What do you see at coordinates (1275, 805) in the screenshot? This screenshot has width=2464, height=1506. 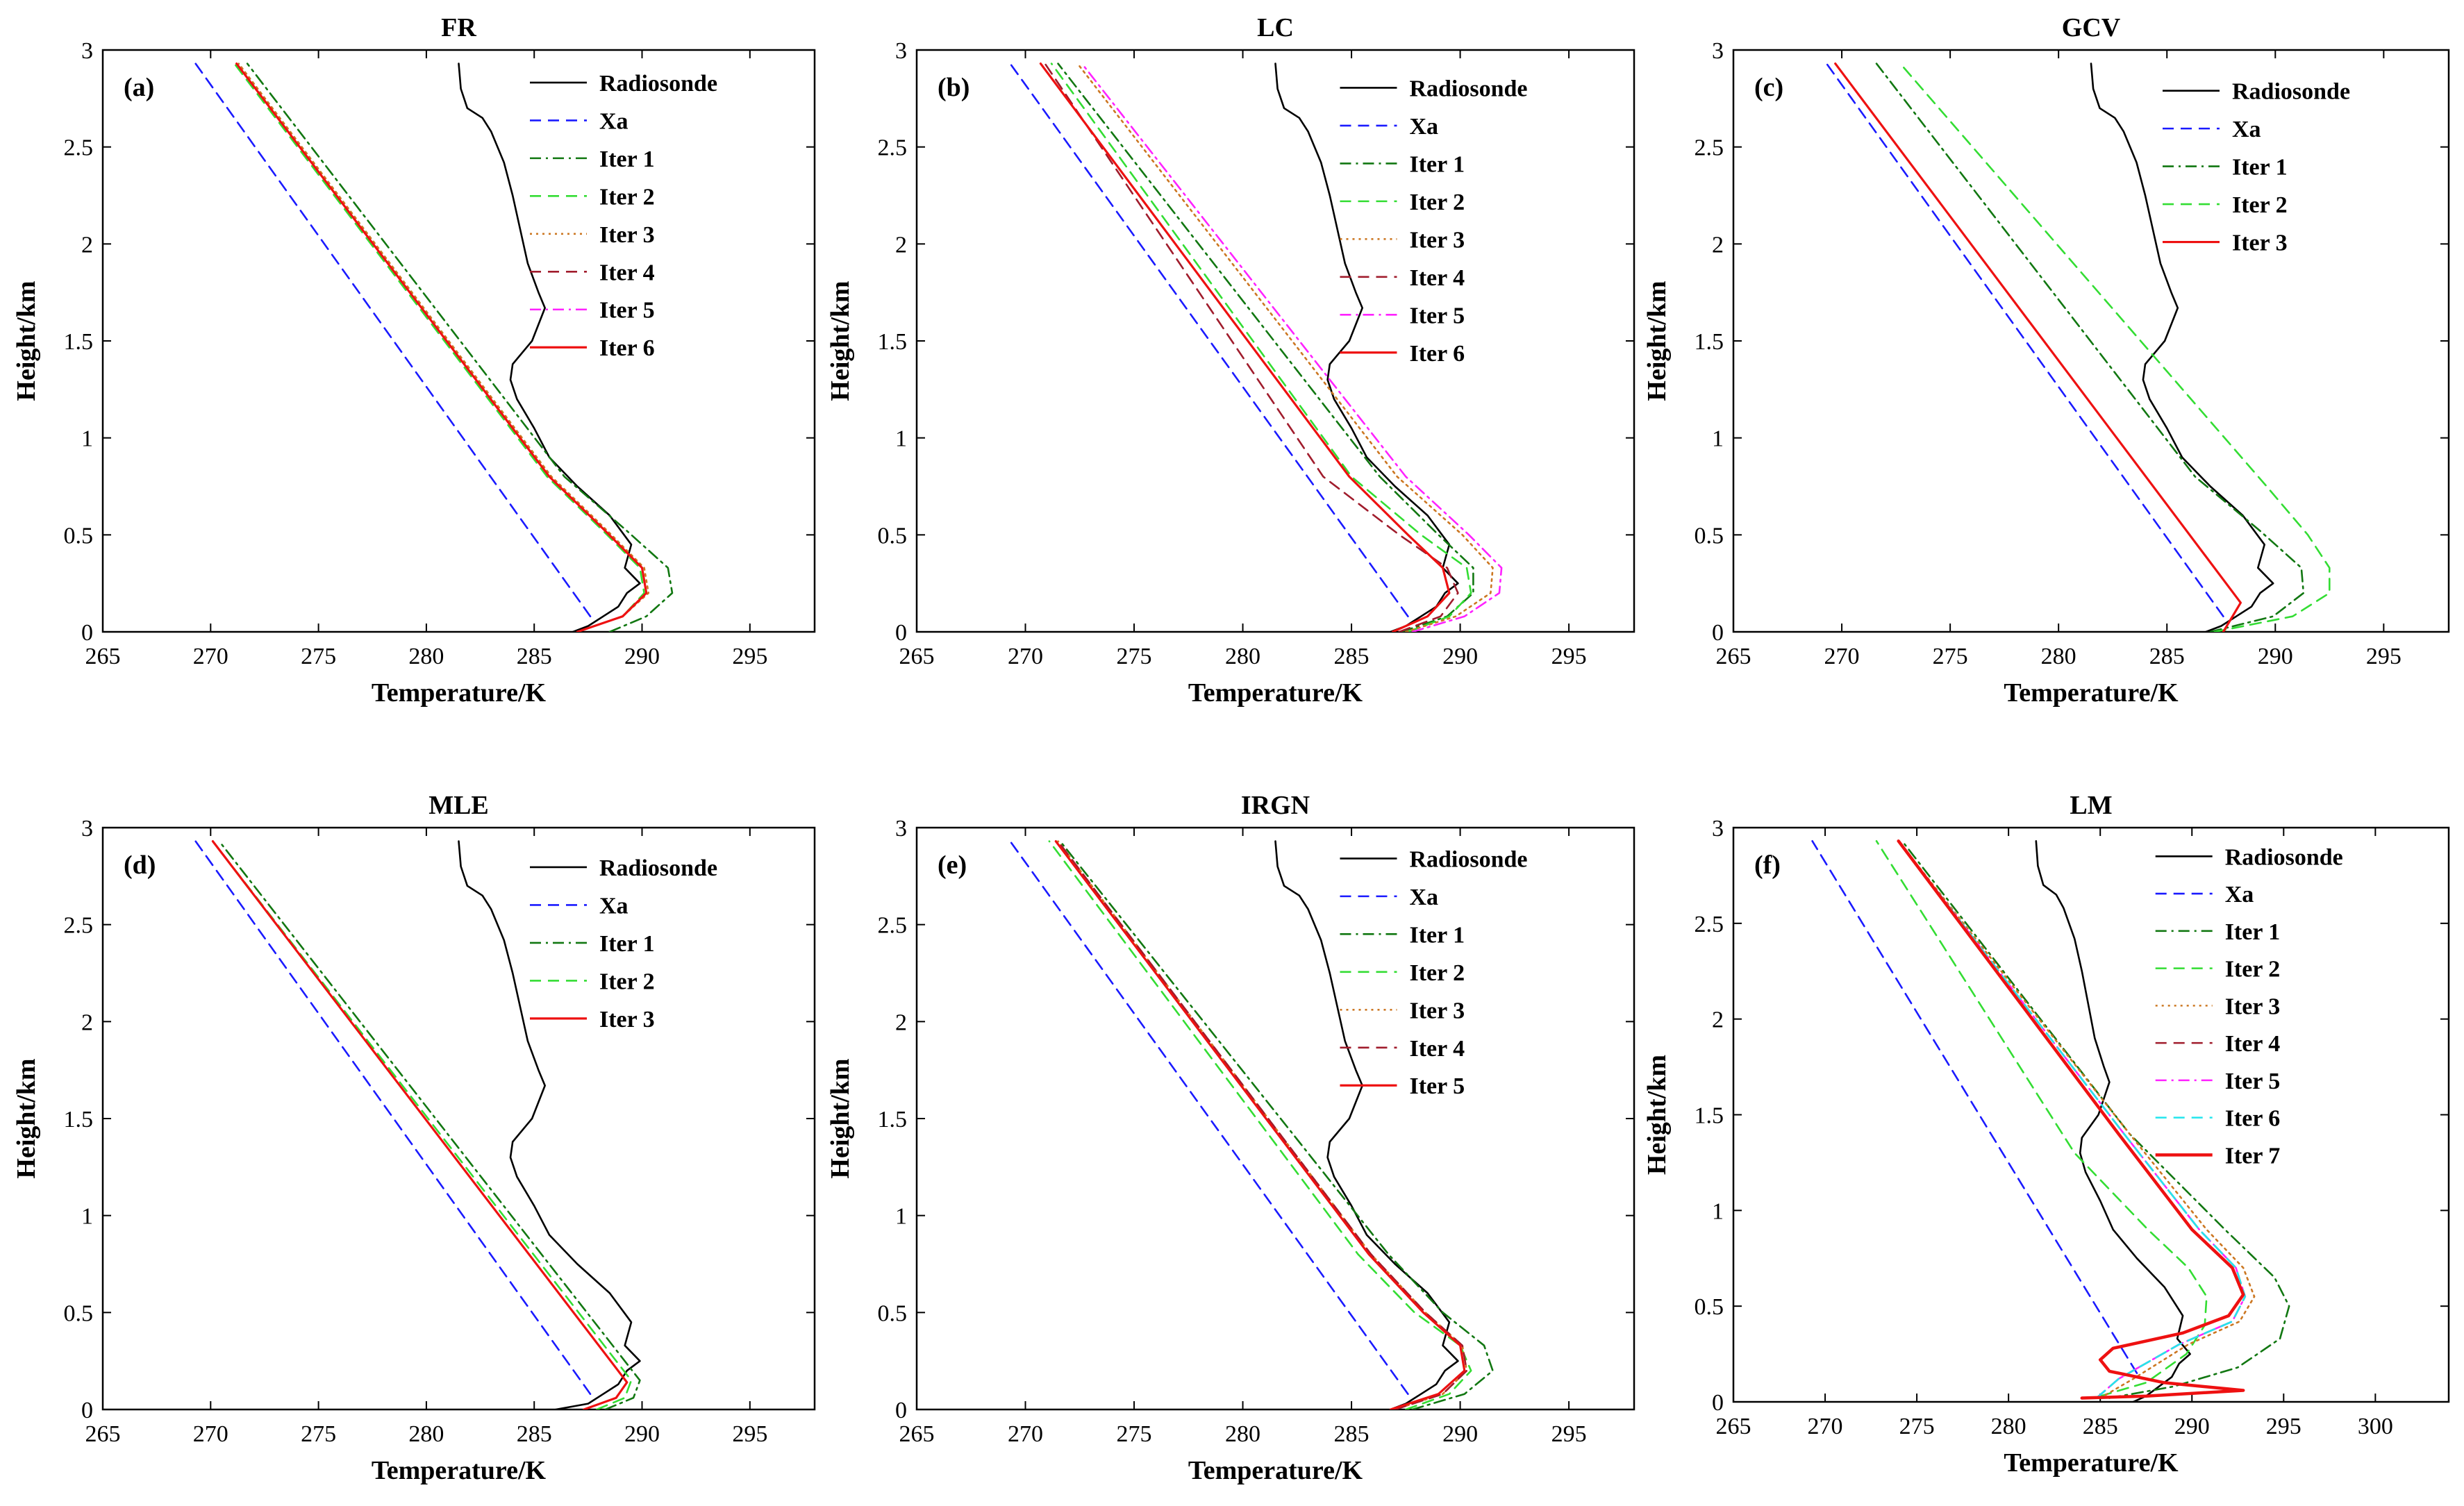 I see `chart-title: IRGN` at bounding box center [1275, 805].